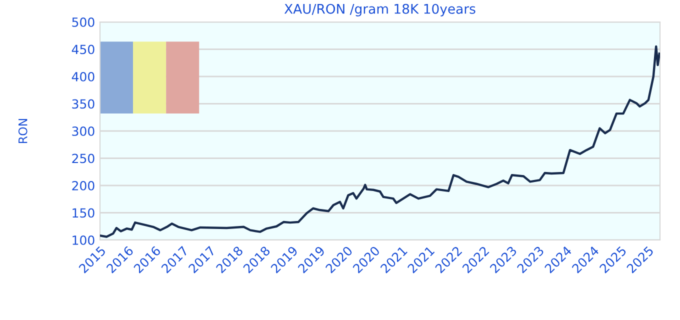 The image size is (680, 320). Describe the element at coordinates (380, 10) in the screenshot. I see `chart-title: XAU/RON /gram 18K 10years` at that location.